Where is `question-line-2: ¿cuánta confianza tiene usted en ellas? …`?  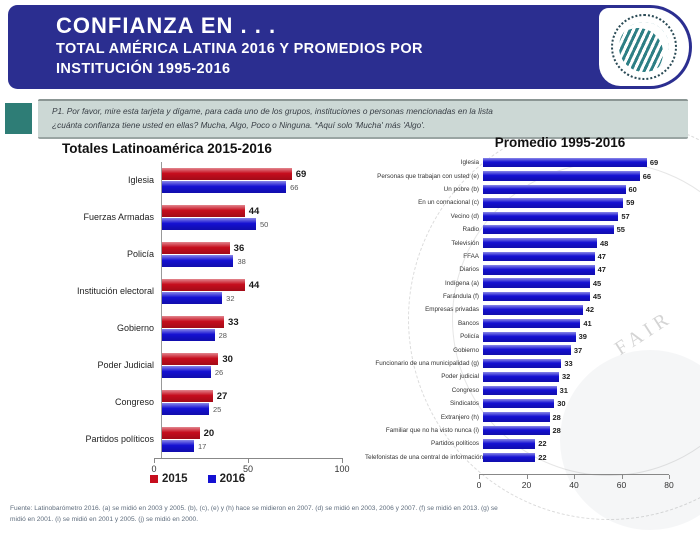 question-line-2: ¿cuánta confianza tiene usted en ellas? … is located at coordinates (239, 124).